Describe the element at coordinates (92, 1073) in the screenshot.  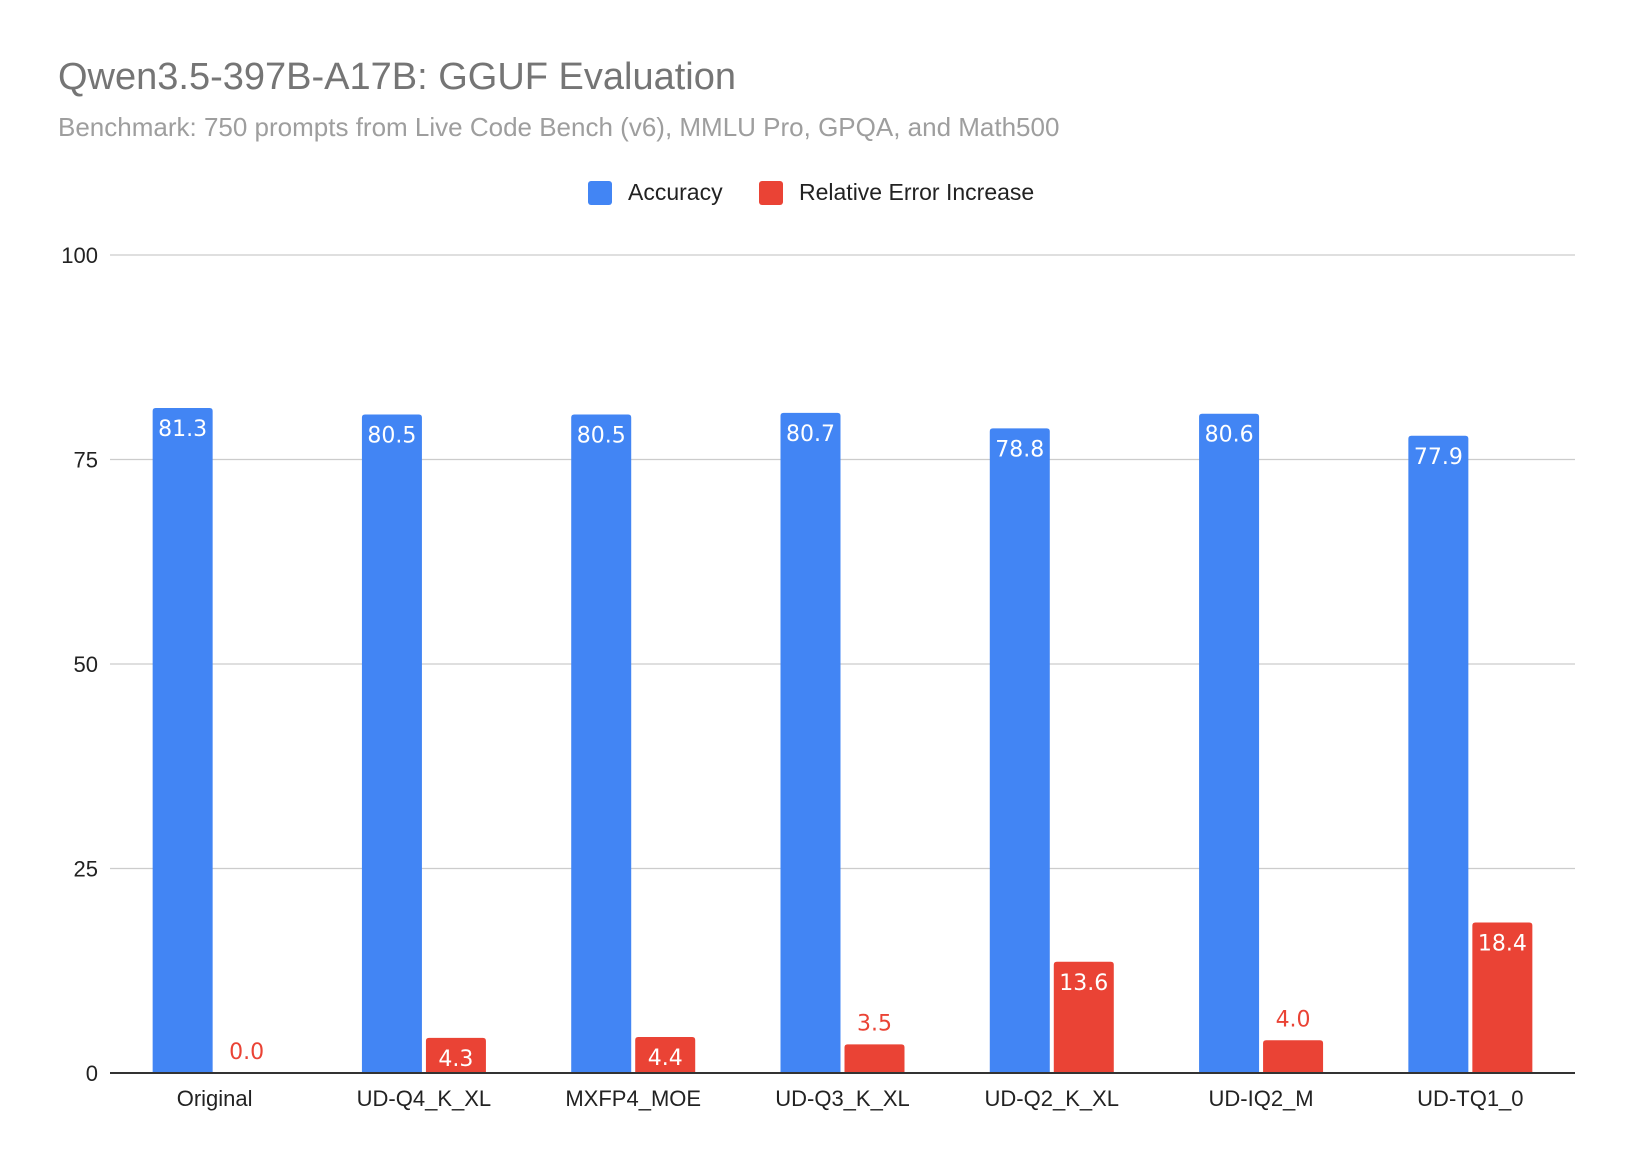
I see `y-tick-label: 0` at that location.